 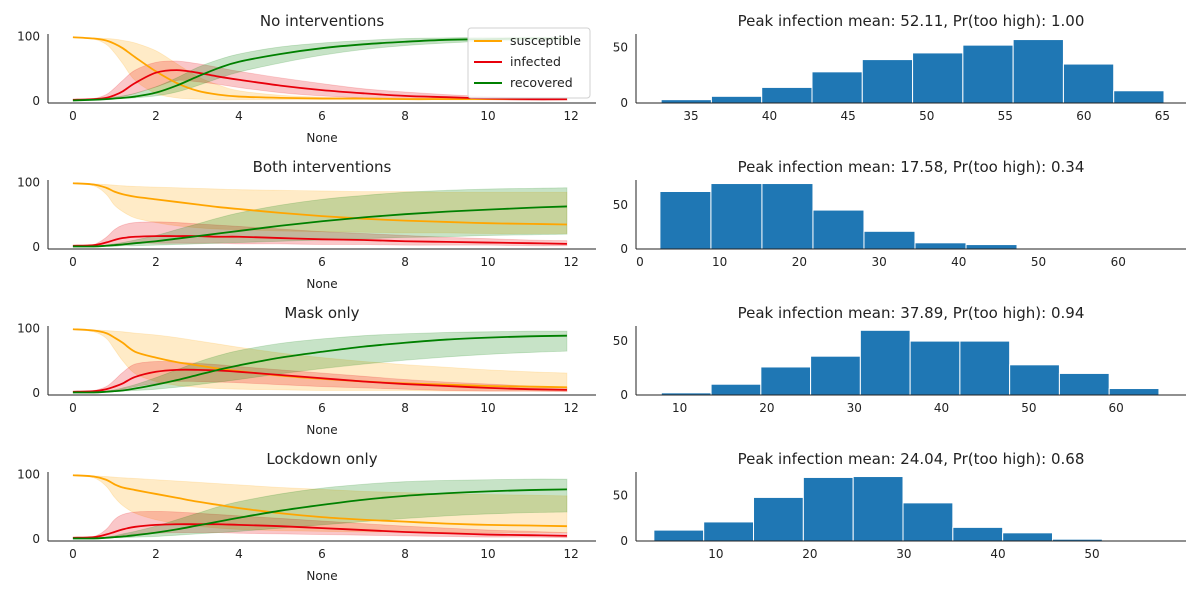 What do you see at coordinates (769, 116) in the screenshot?
I see `none-hist-x-tick-label: 40` at bounding box center [769, 116].